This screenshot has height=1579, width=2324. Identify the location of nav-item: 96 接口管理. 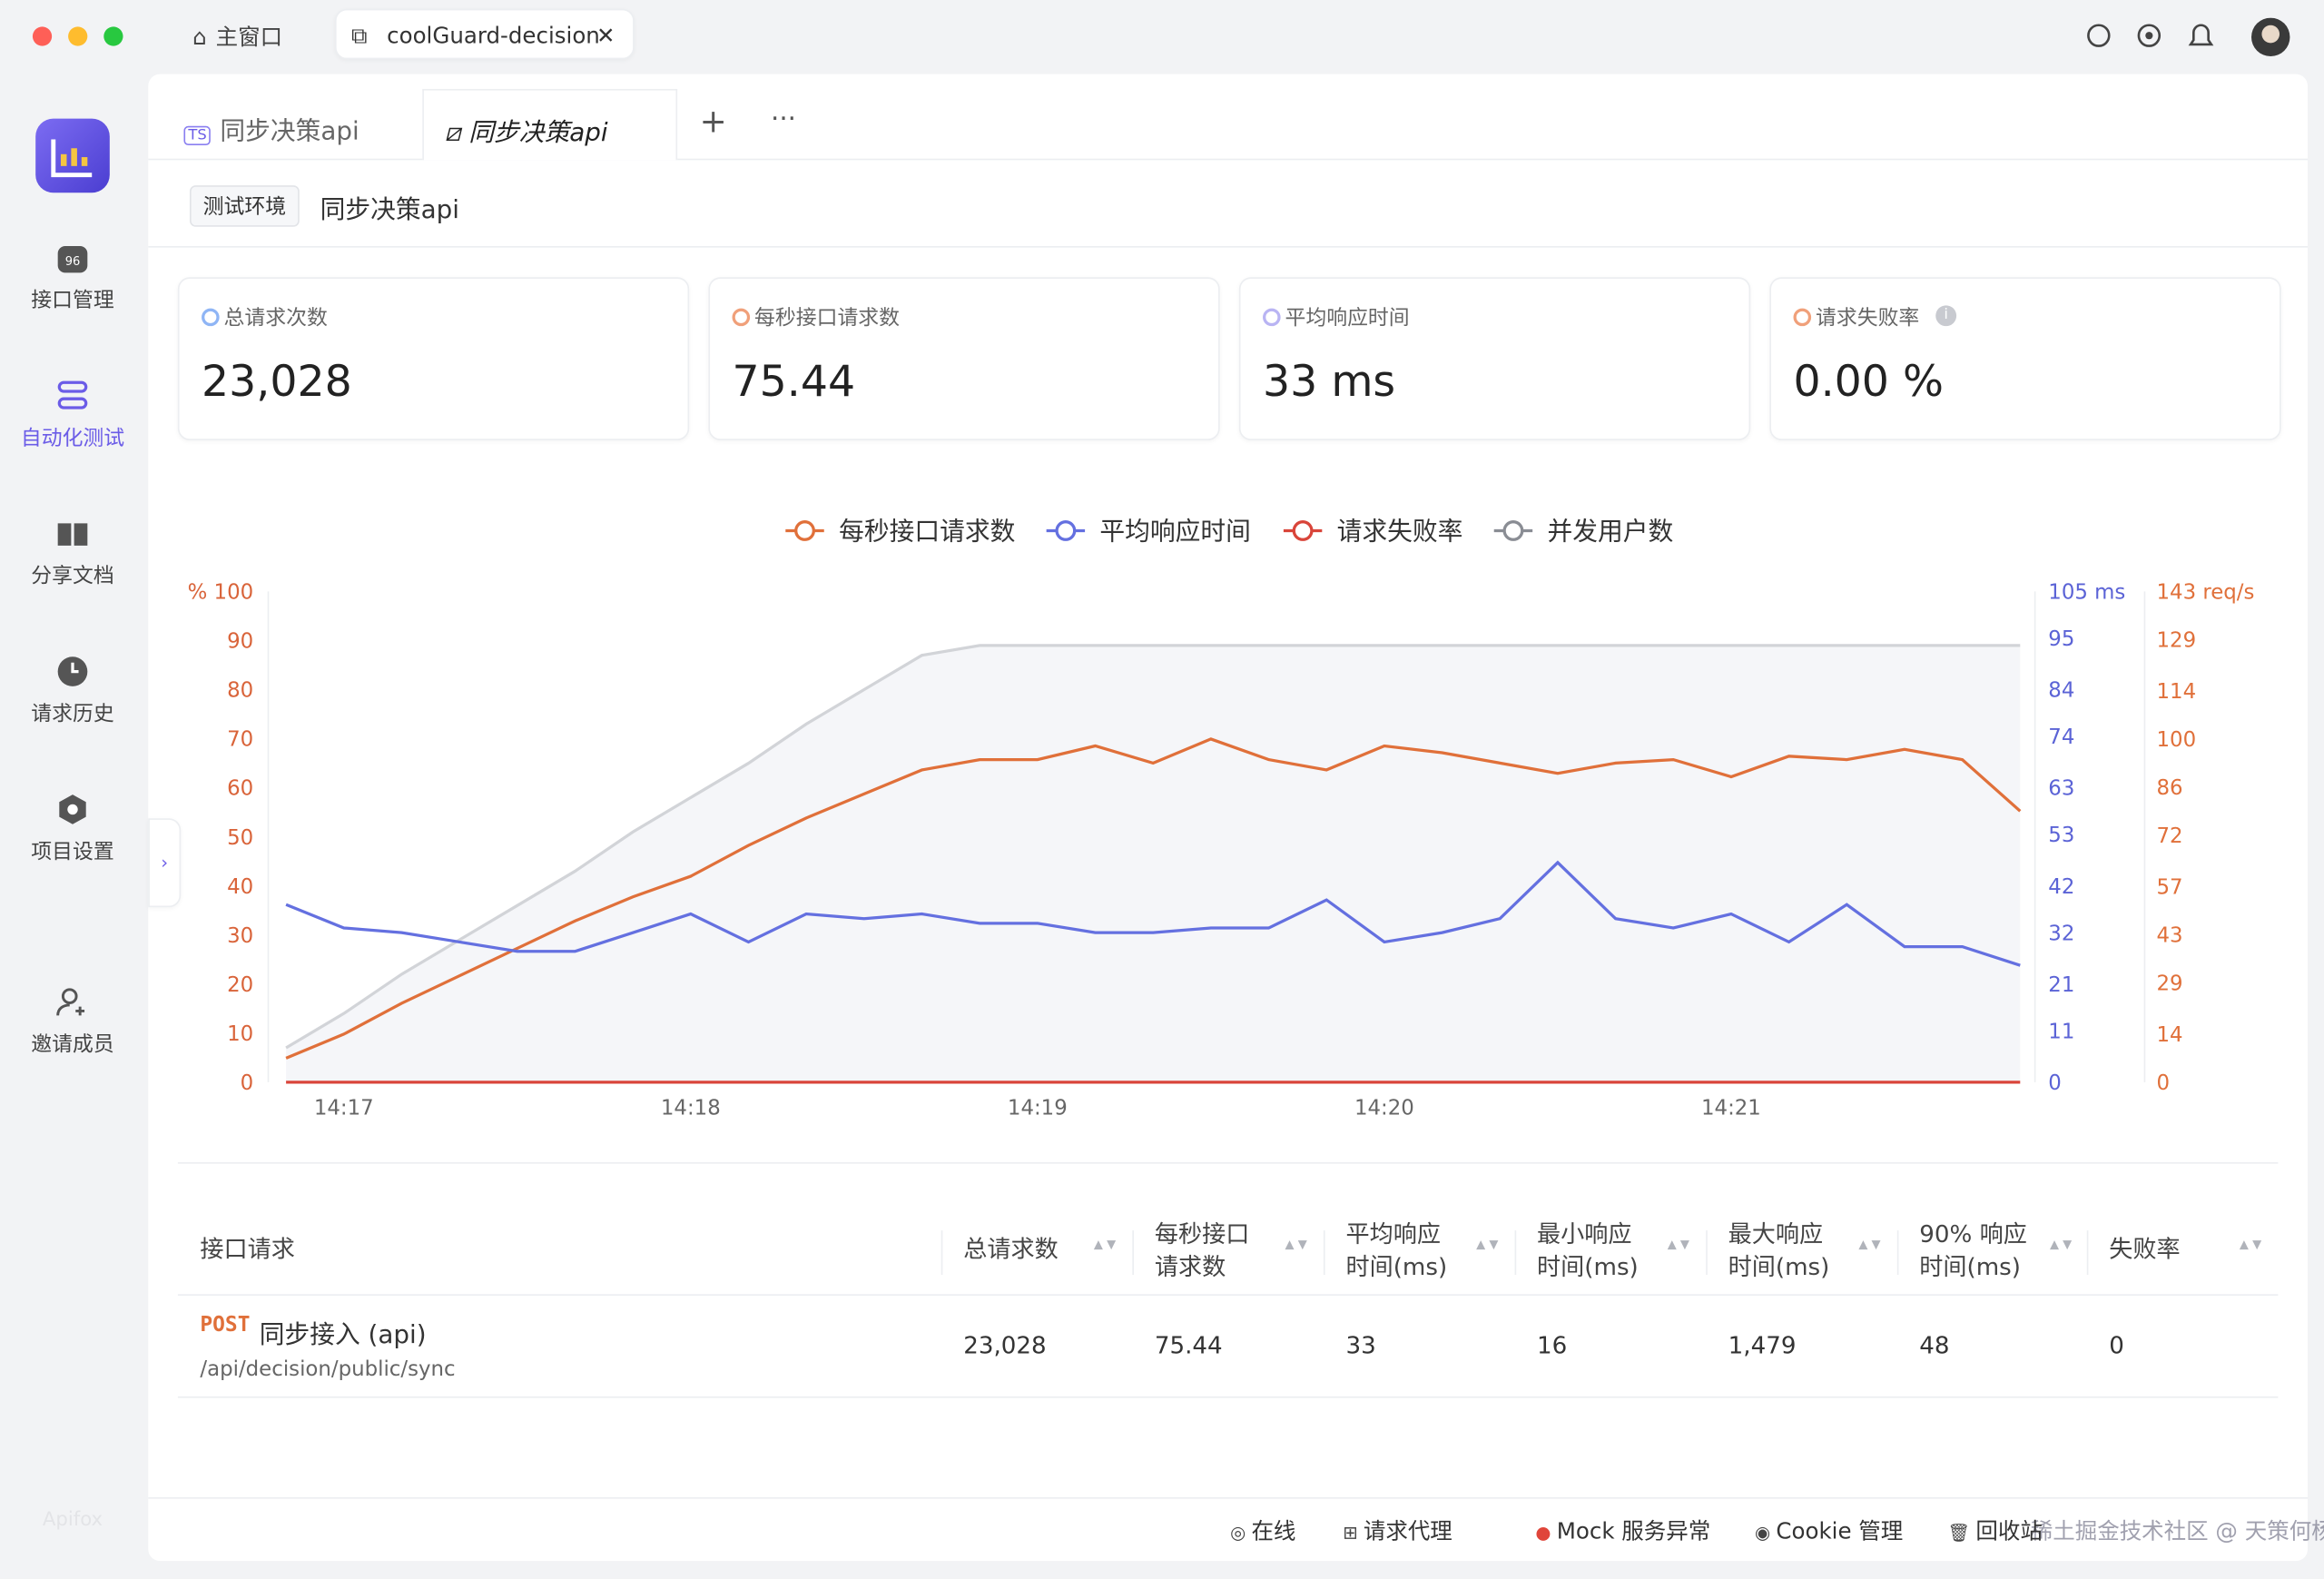
(72, 277).